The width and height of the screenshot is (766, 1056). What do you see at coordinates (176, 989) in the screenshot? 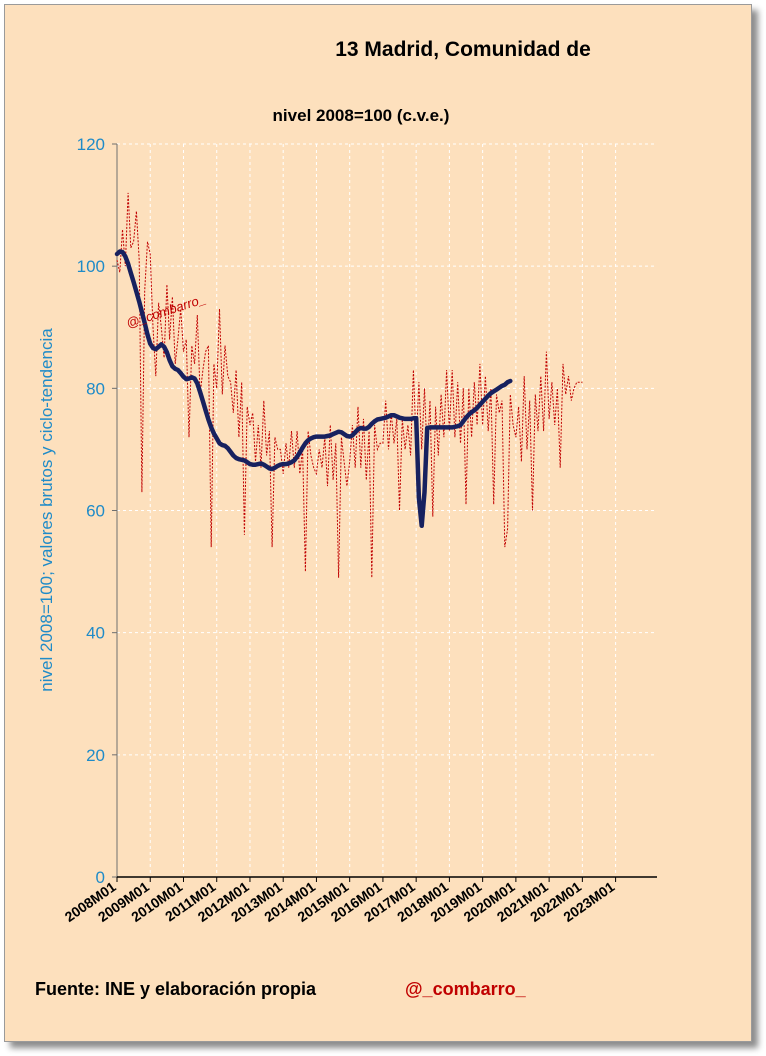
I see `source-note: Fuente: INE y elaboración propia` at bounding box center [176, 989].